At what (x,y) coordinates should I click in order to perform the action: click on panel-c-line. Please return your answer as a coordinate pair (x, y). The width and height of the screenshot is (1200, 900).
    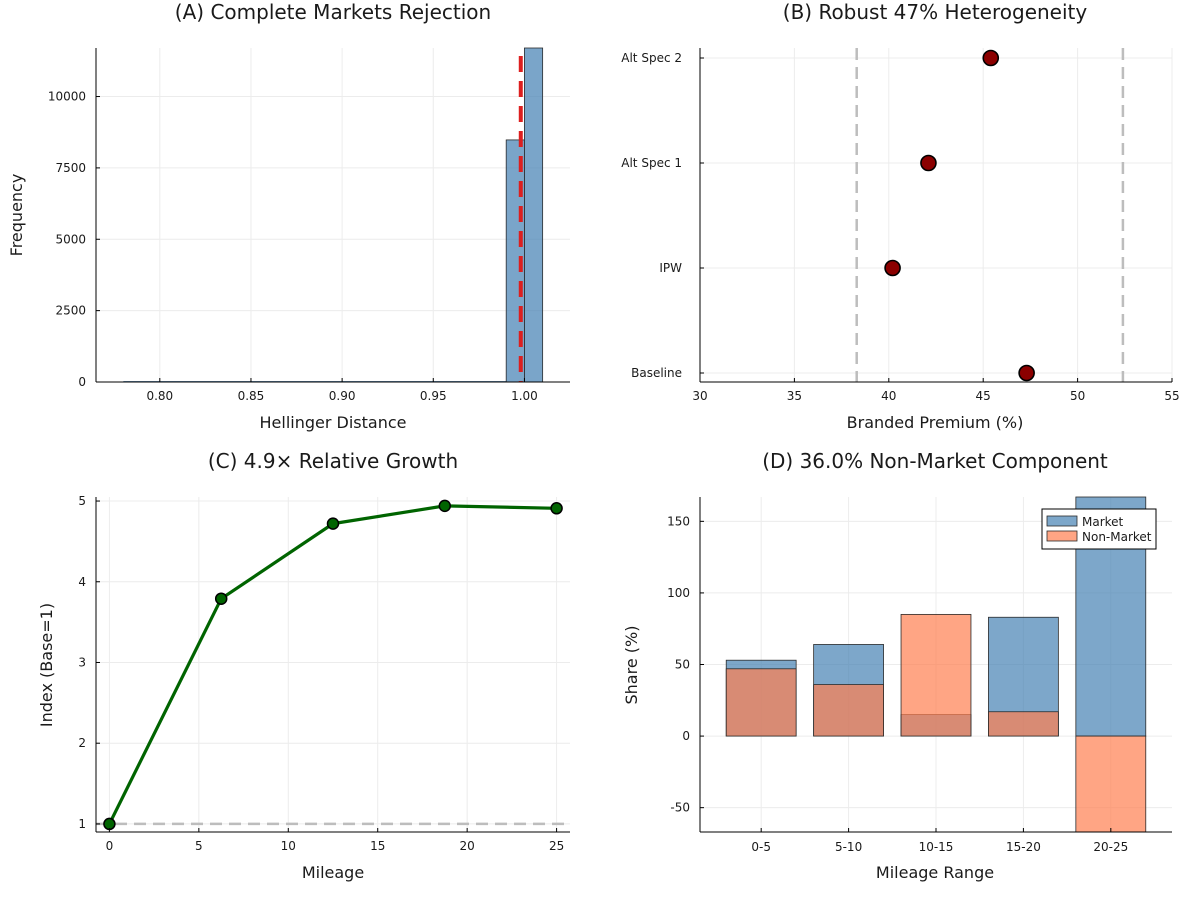
    Looking at the image, I should click on (333, 665).